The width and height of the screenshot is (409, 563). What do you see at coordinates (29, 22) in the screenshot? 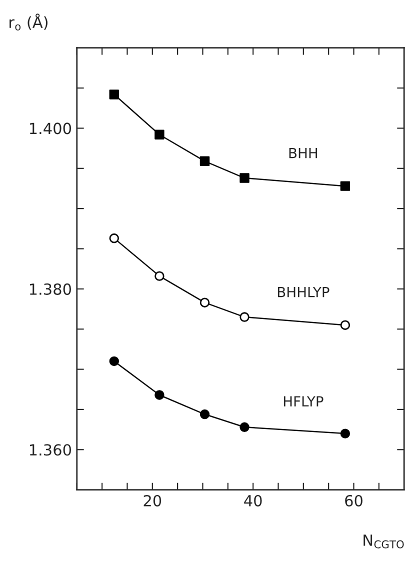
I see `y-axis-title: r$_{o}$ (Å)` at bounding box center [29, 22].